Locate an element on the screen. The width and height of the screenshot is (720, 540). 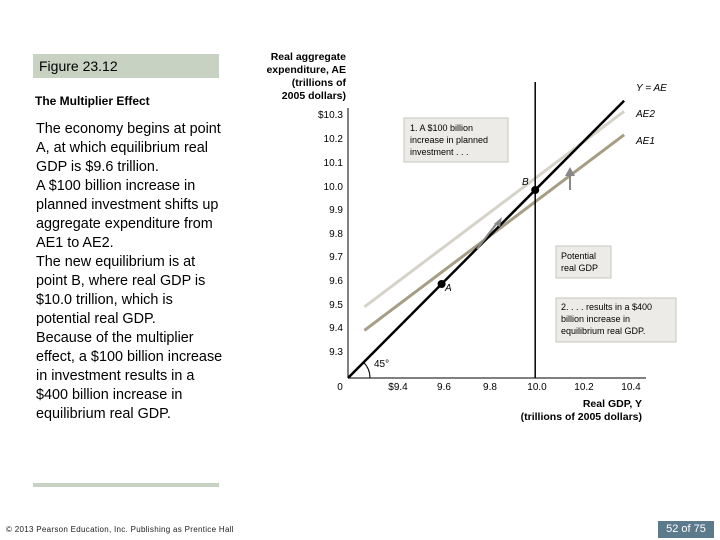
y-tick-label: 9.6 is located at coordinates (336, 281).